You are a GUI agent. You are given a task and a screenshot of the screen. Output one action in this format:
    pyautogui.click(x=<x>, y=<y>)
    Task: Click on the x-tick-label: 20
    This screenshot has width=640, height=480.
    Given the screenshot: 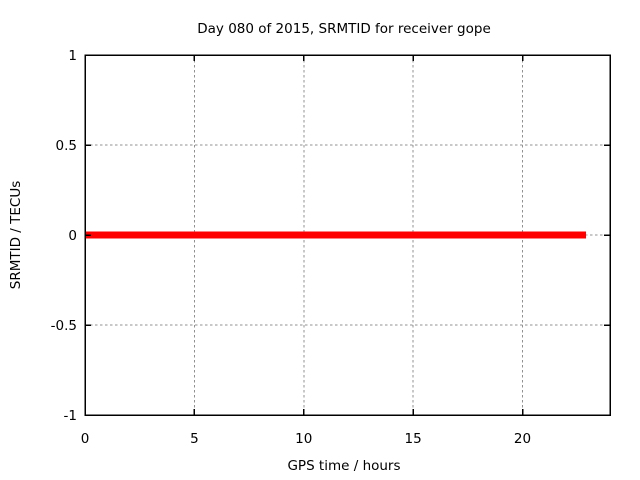 What is the action you would take?
    pyautogui.click(x=522, y=439)
    